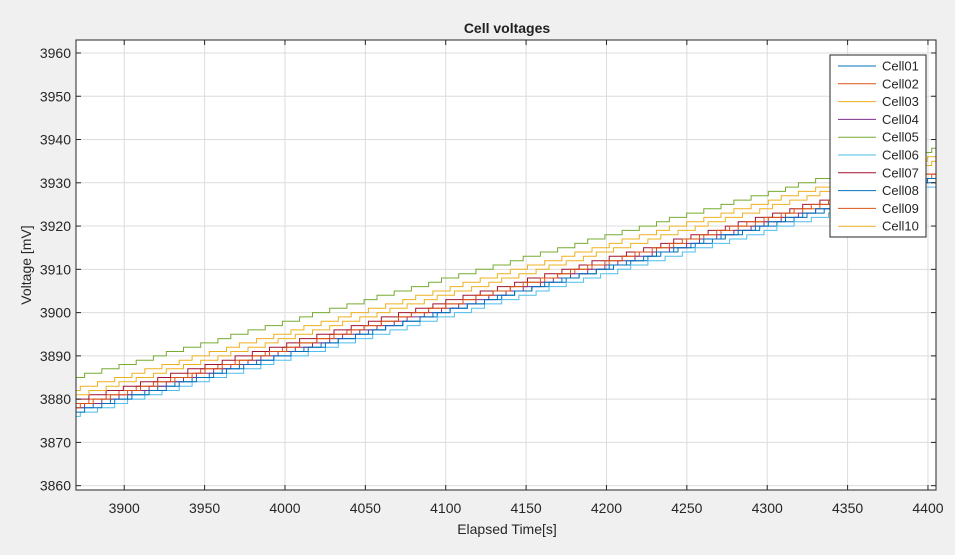  What do you see at coordinates (26, 264) in the screenshot?
I see `y-axis-label: Voltage [mV]` at bounding box center [26, 264].